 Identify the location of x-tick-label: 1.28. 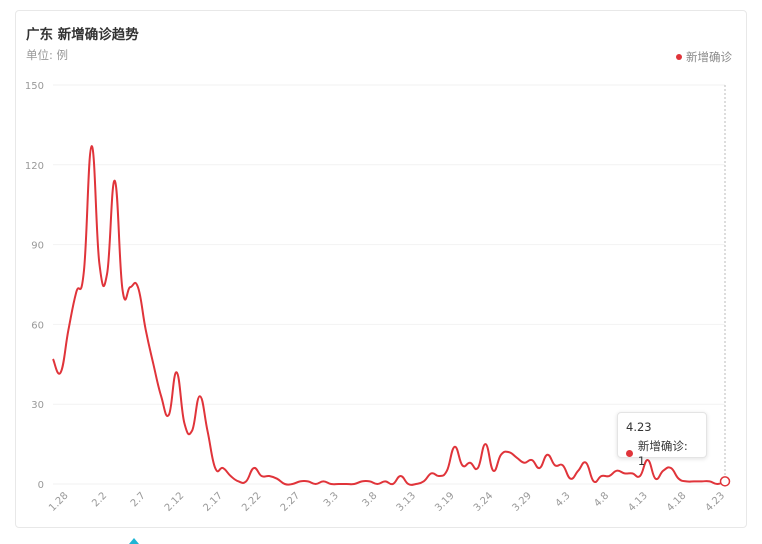
(59, 502).